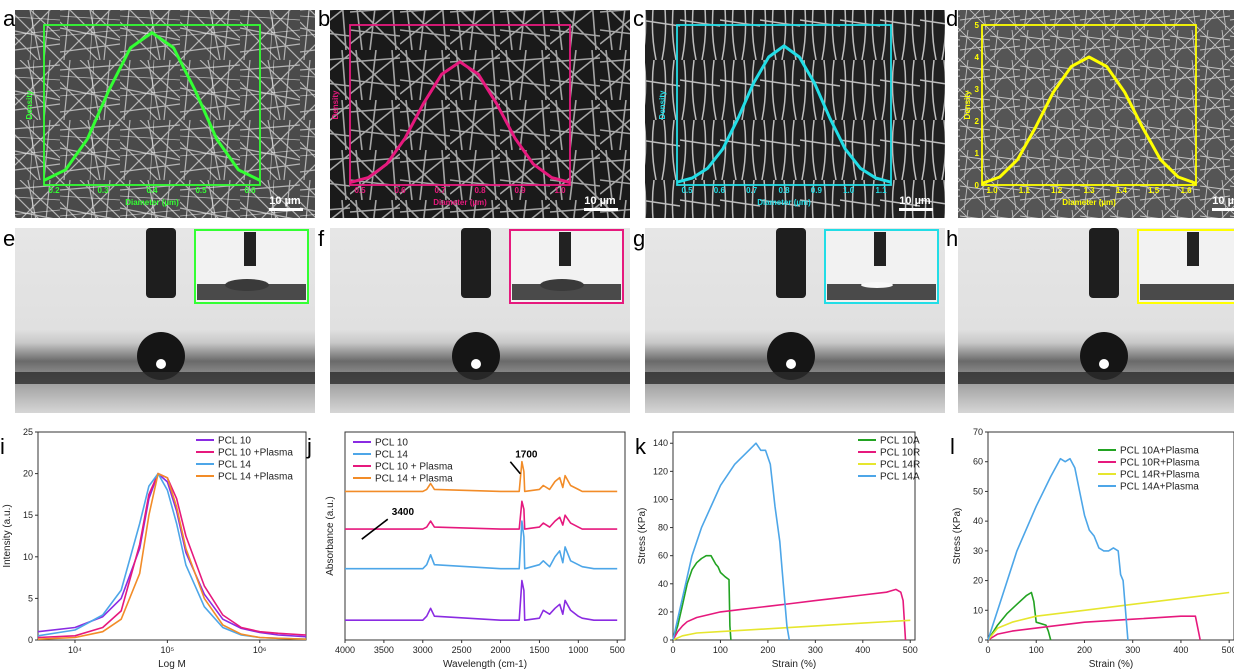 The height and width of the screenshot is (670, 1234). Describe the element at coordinates (663, 556) in the screenshot. I see `y-tick-label: 60` at that location.